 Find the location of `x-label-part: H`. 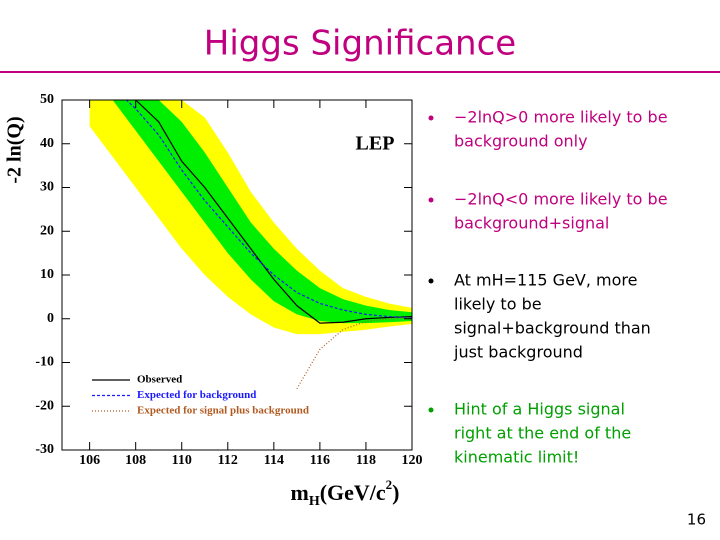

x-label-part: H is located at coordinates (314, 501).